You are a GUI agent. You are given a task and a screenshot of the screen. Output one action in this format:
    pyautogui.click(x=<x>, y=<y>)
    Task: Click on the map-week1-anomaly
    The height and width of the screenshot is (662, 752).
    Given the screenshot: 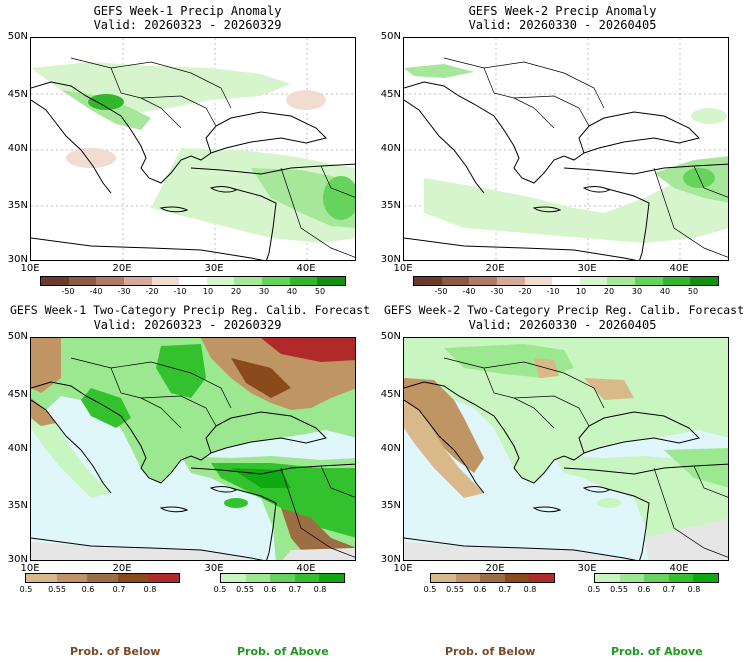 What is the action you would take?
    pyautogui.click(x=193, y=149)
    